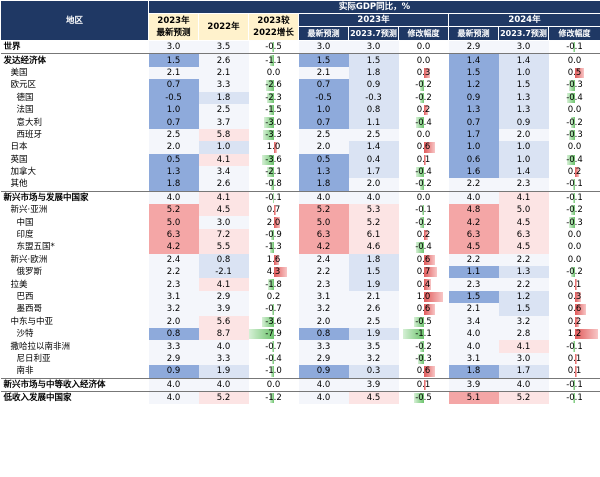  Describe the element at coordinates (523, 284) in the screenshot. I see `value-2024-july-forecast: 2.2` at that location.